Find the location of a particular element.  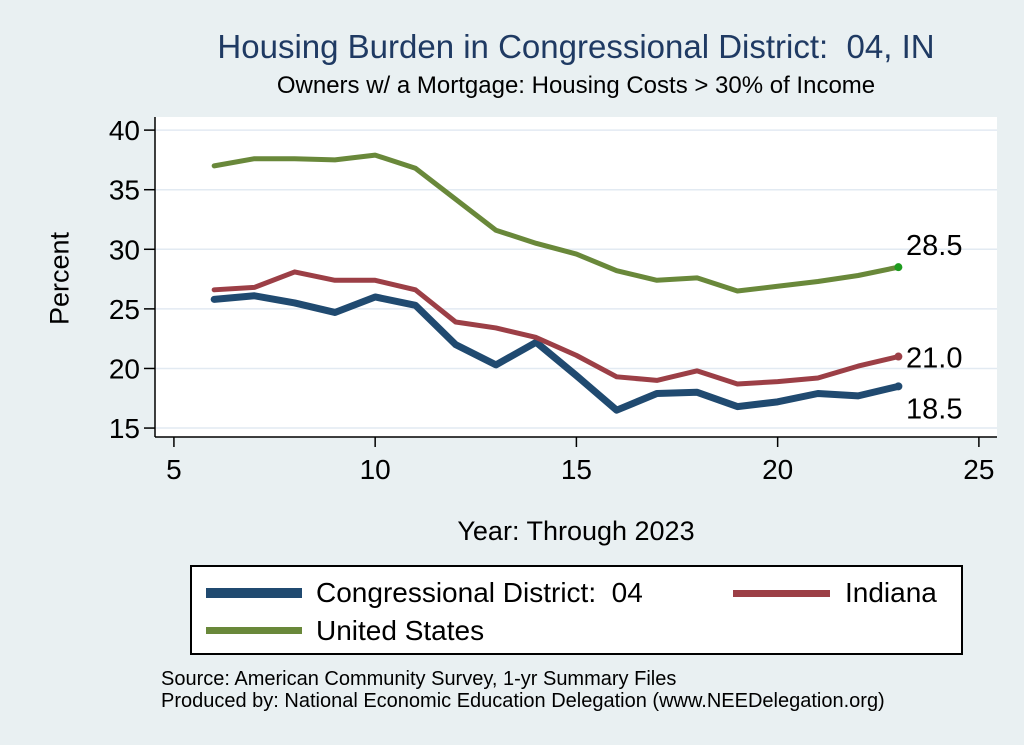

legend-swatch-indiana is located at coordinates (781, 593).